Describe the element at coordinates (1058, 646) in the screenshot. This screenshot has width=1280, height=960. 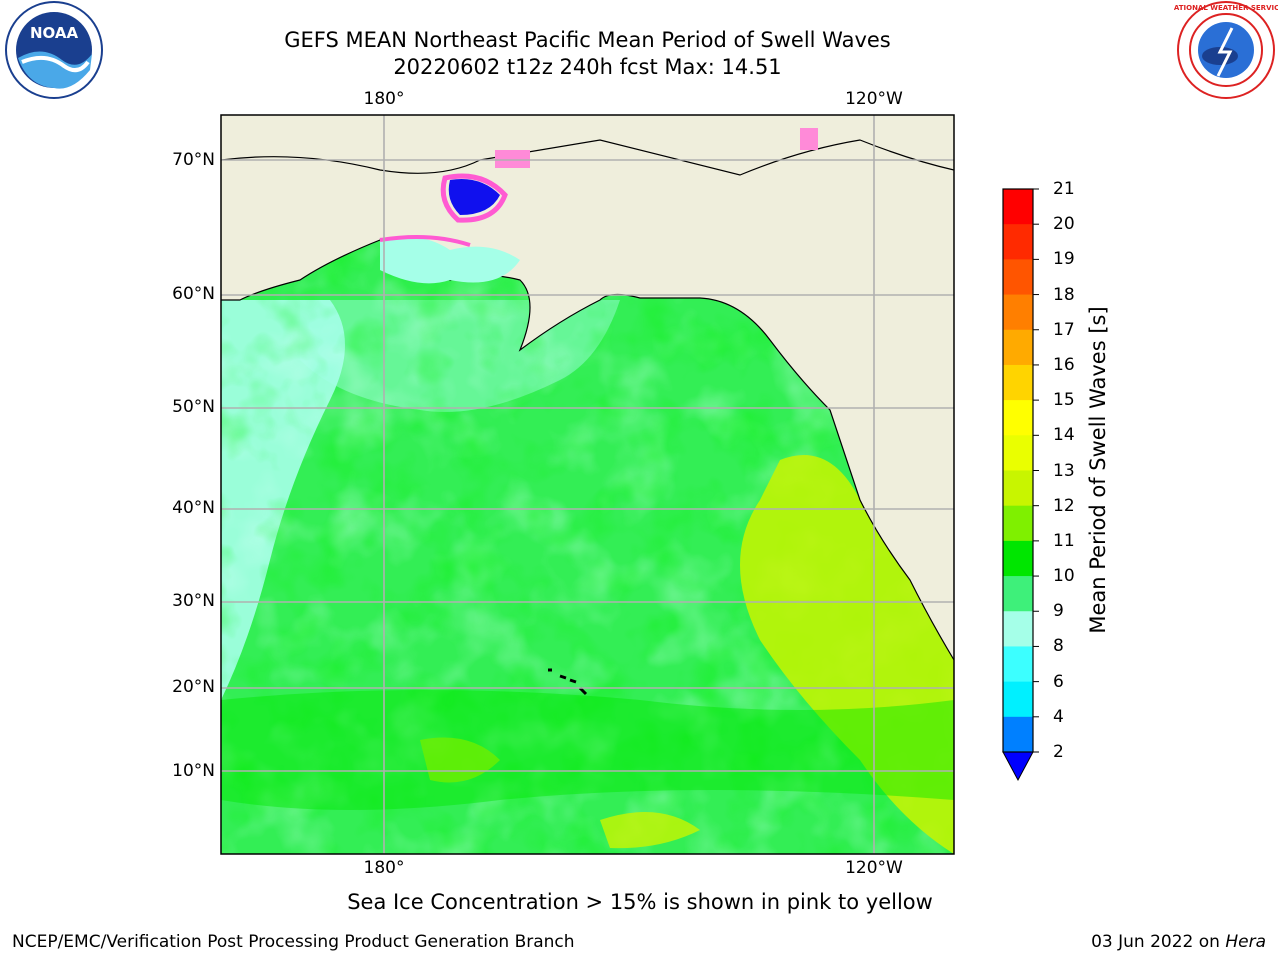
I see `colorbar-tick-label: 8` at that location.